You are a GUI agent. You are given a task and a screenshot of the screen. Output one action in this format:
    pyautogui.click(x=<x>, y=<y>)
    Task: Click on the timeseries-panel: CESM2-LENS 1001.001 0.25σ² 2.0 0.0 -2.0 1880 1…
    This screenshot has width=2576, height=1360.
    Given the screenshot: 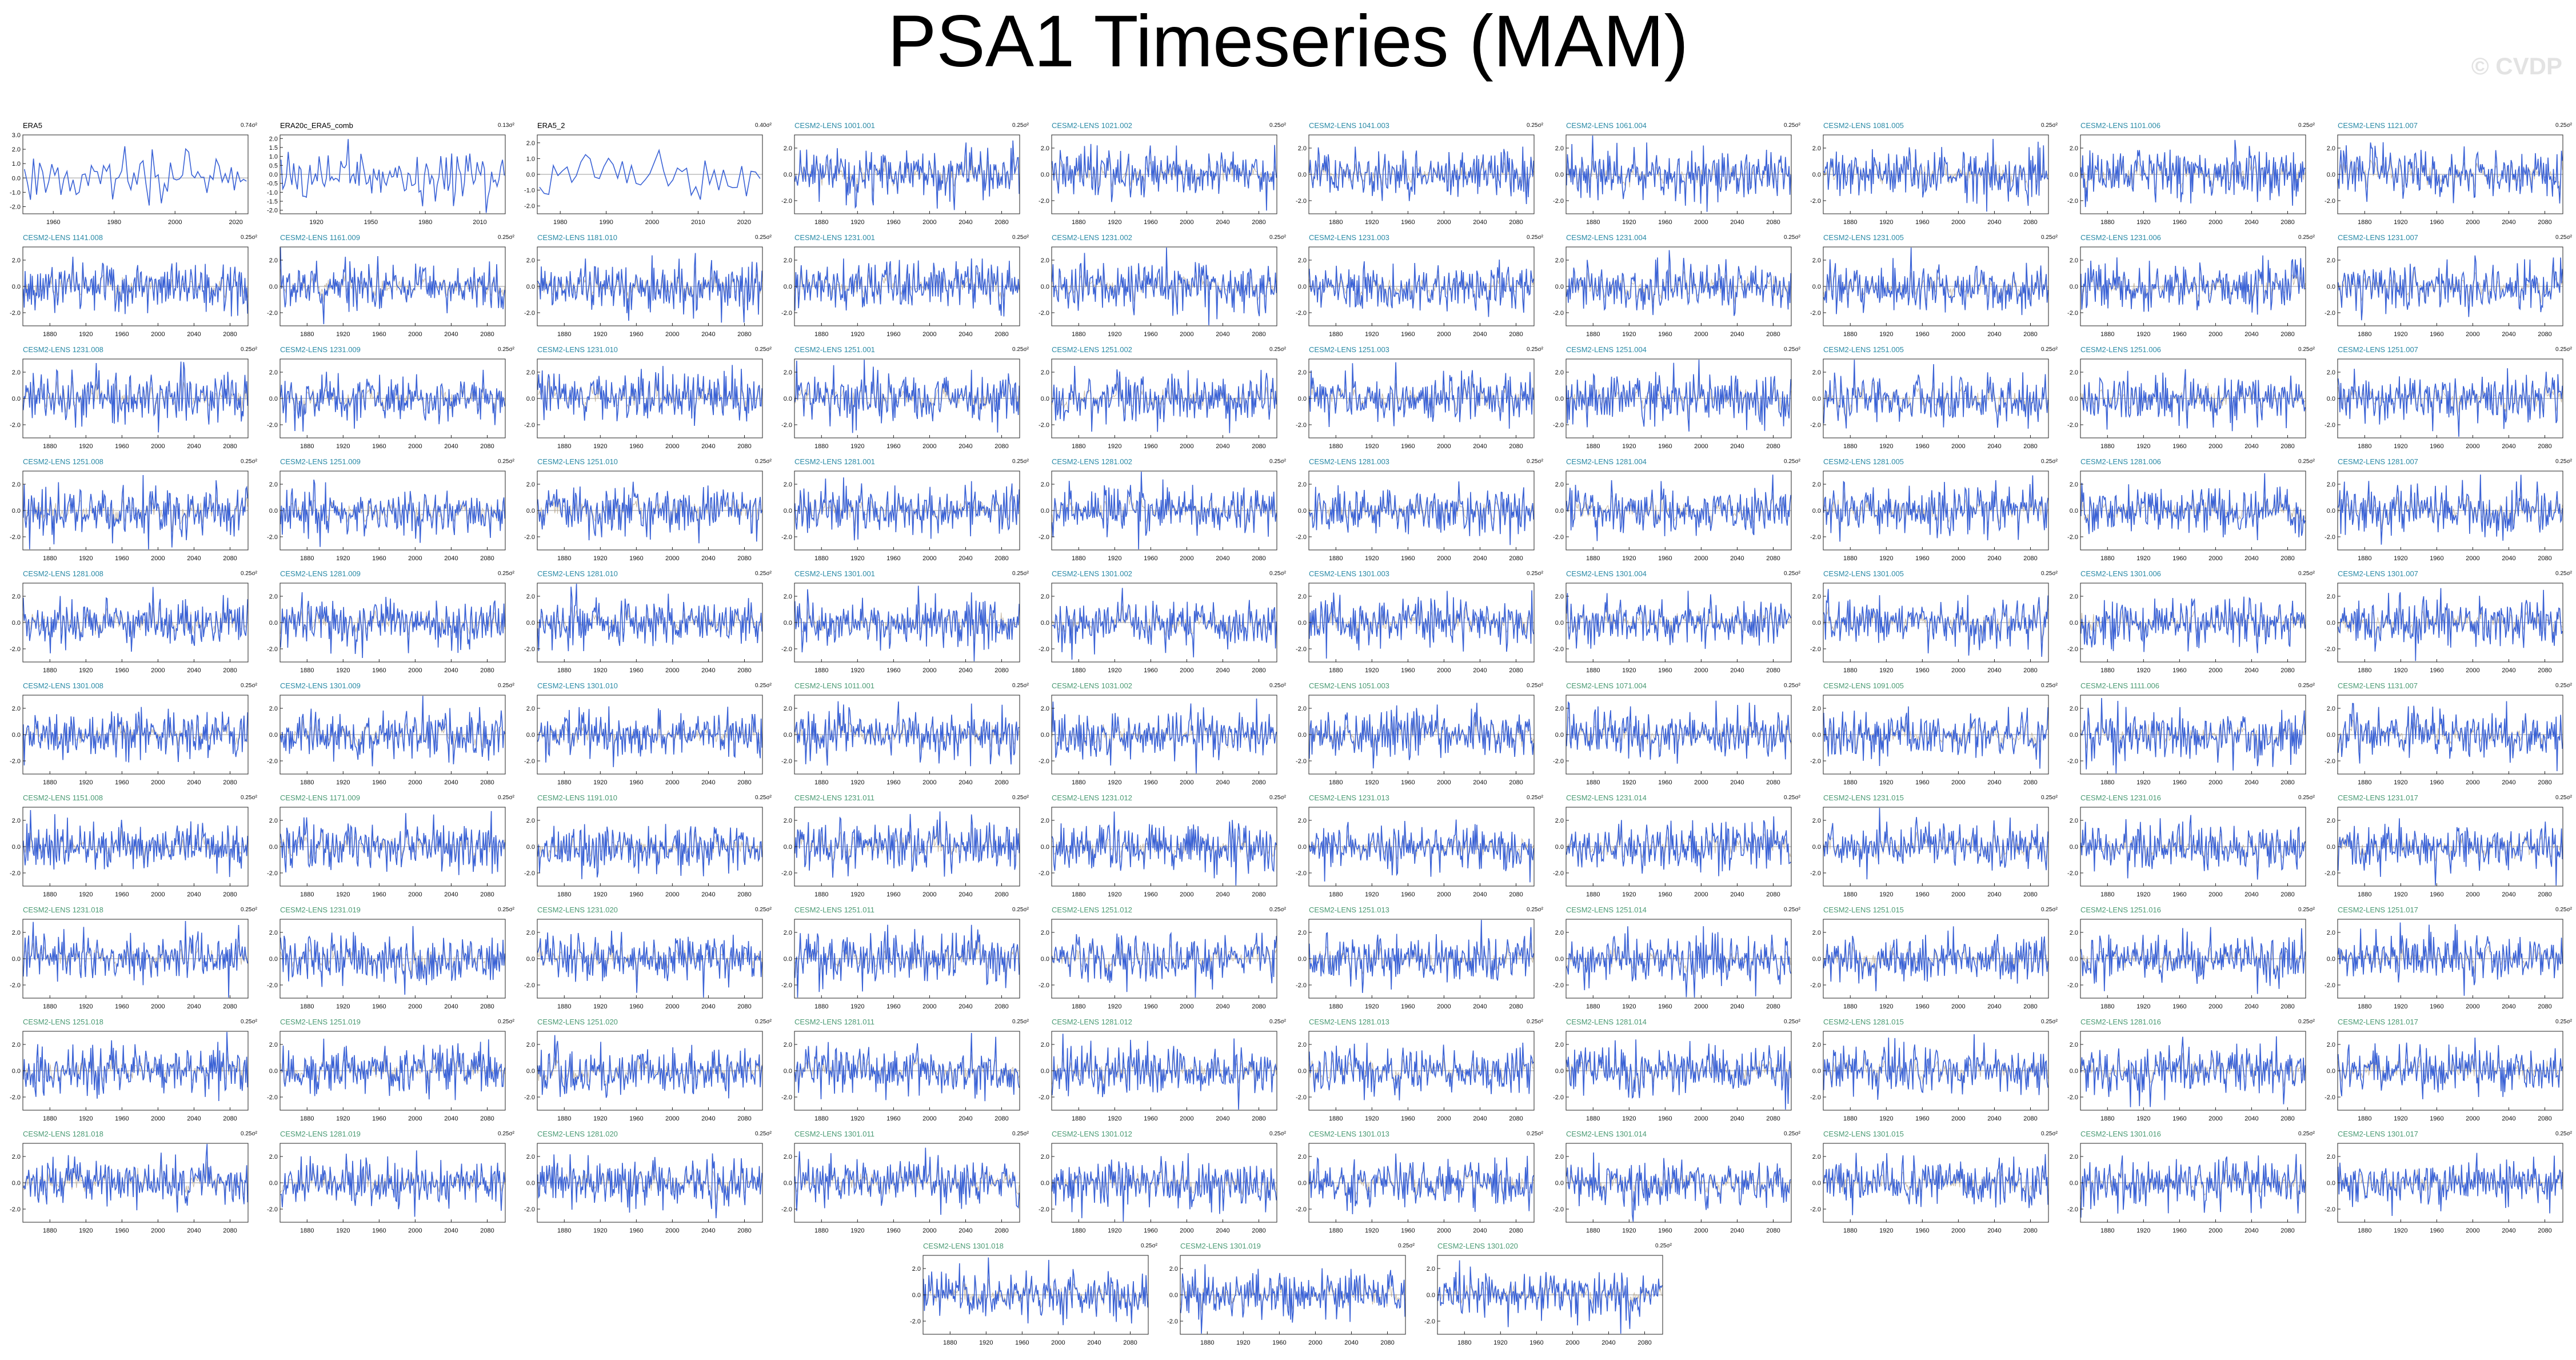 What is the action you would take?
    pyautogui.click(x=902, y=177)
    